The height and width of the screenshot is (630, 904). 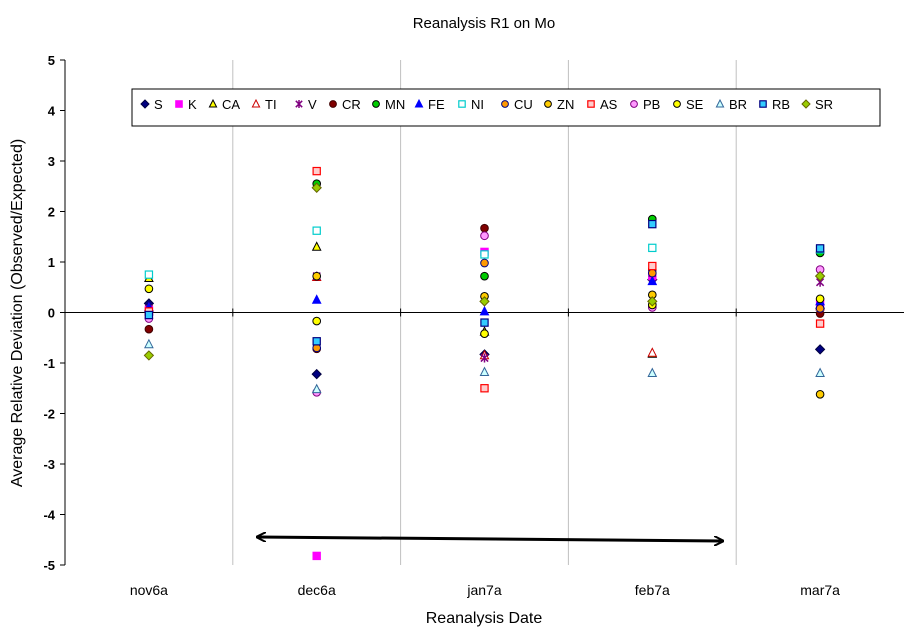 I want to click on y-tick-label: -4, so click(x=49, y=515).